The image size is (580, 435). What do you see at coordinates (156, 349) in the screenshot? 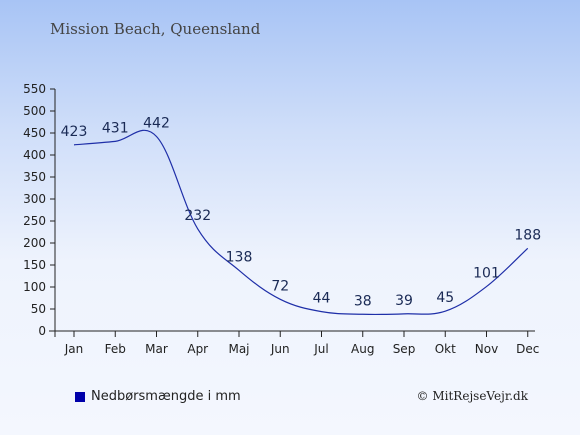
I see `x-tick-label: Mar` at bounding box center [156, 349].